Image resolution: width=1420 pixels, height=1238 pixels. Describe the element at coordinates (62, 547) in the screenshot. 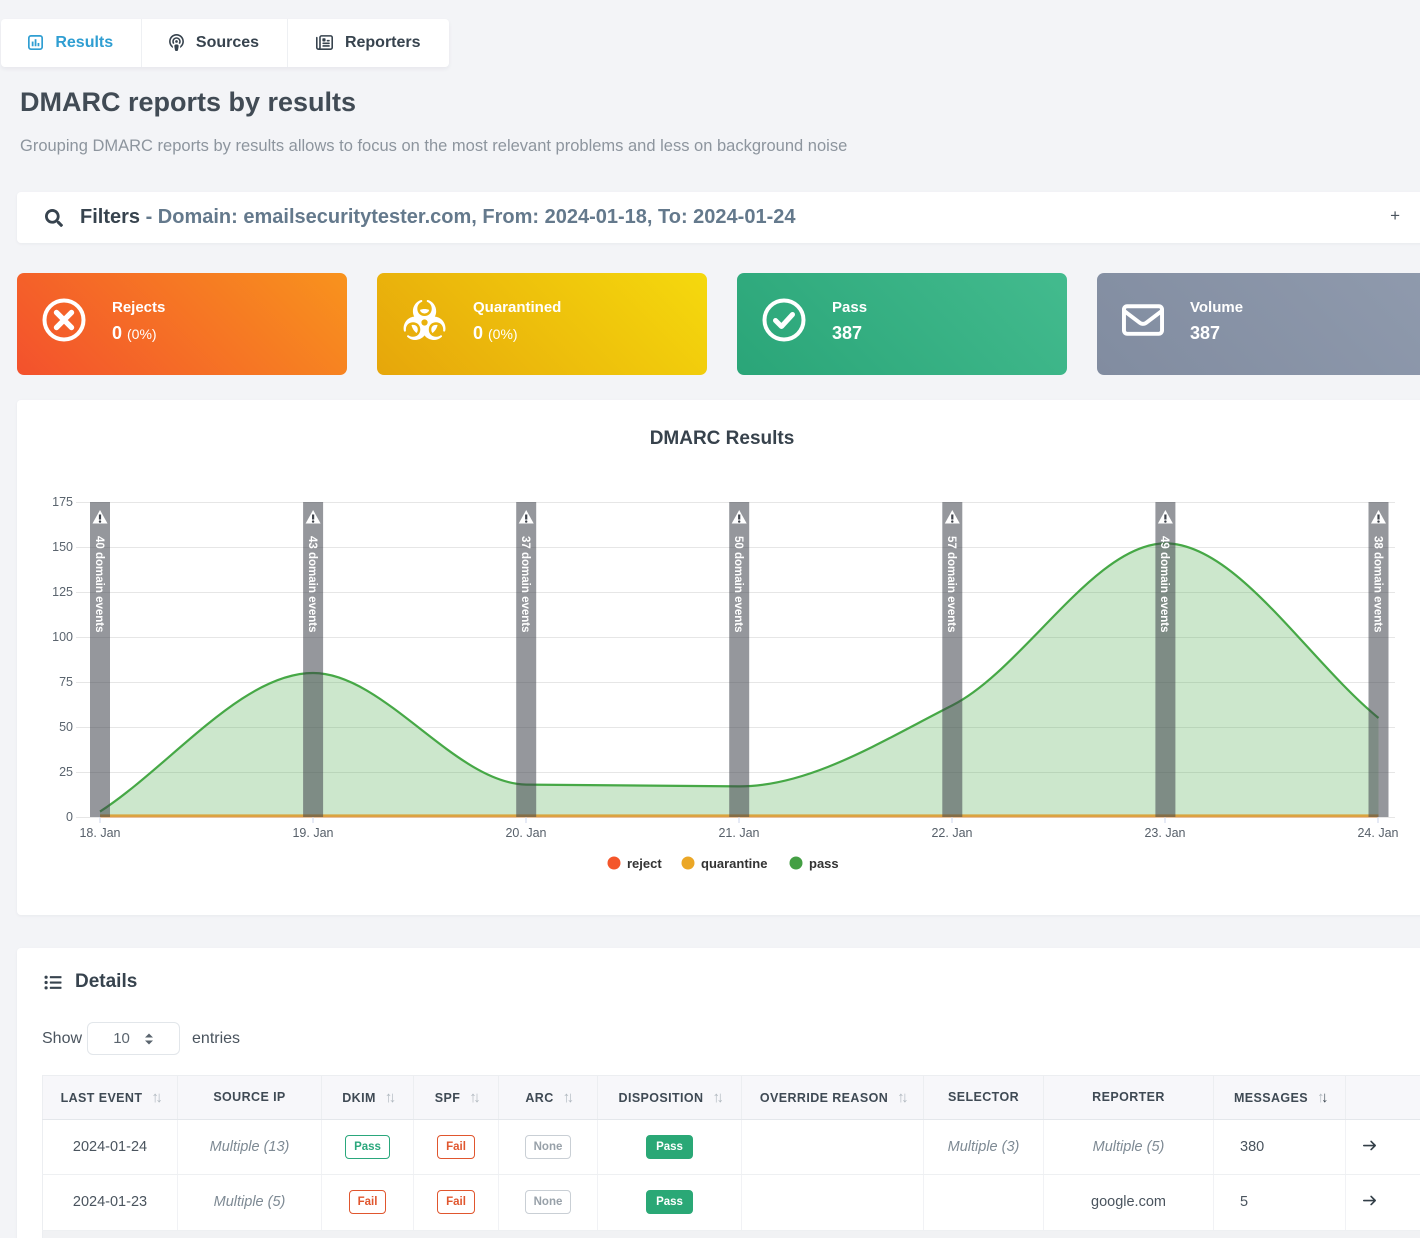

I see `svg-text: 150` at that location.